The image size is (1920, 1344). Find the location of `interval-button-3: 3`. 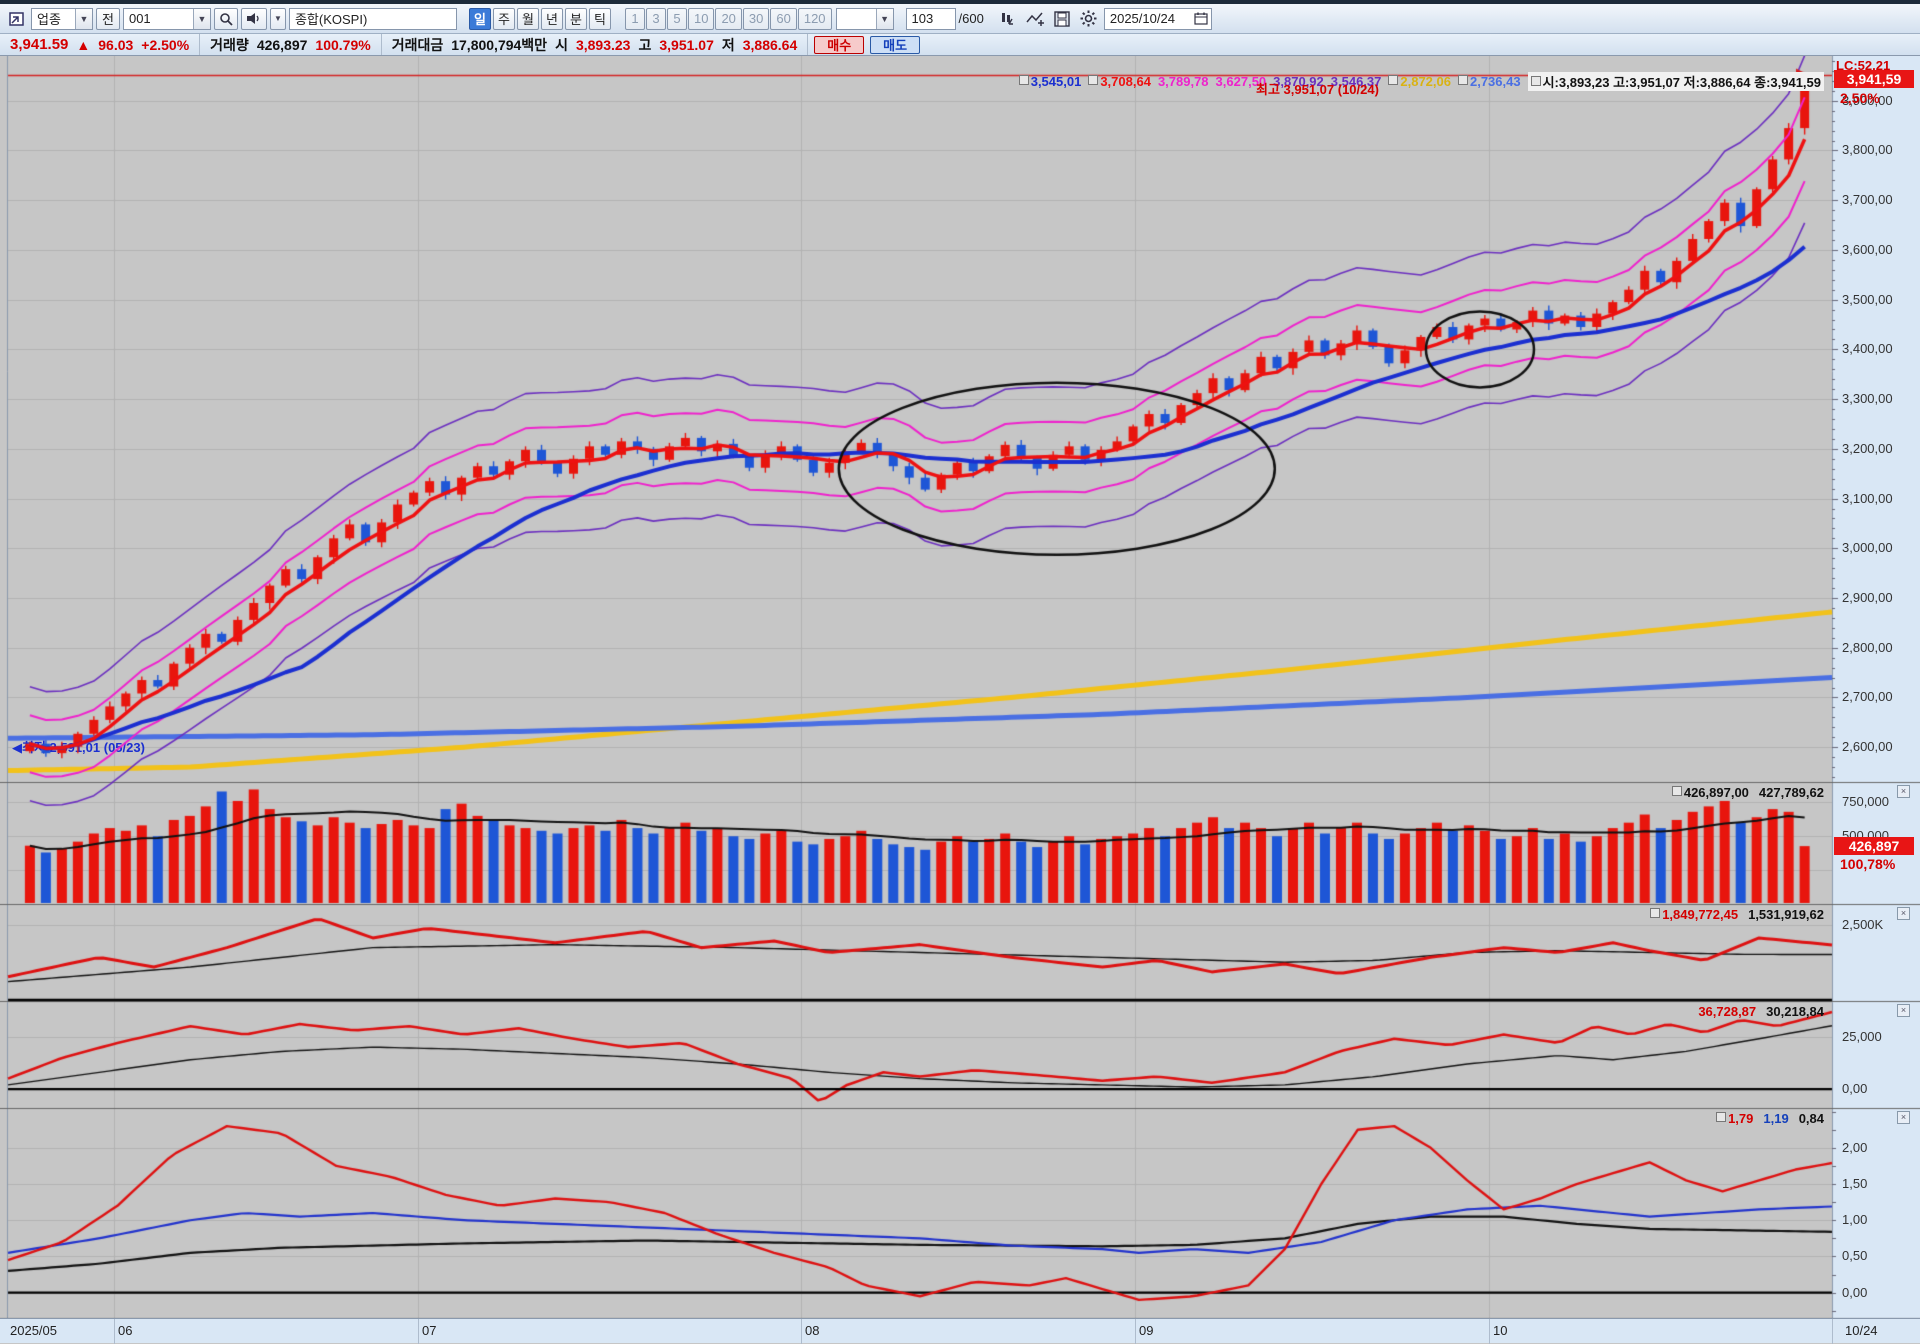

interval-button-3: 3 is located at coordinates (655, 18).